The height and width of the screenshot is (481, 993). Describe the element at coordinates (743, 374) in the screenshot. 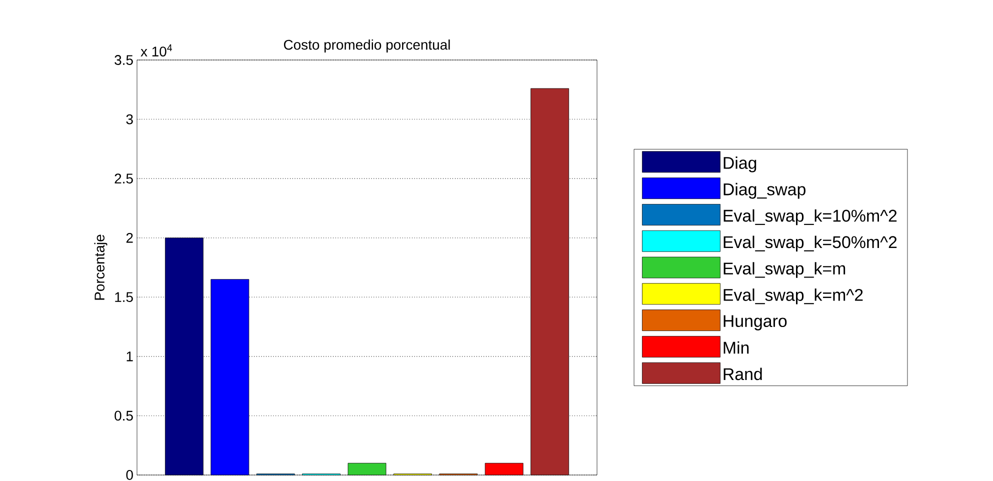

I see `legend-label: Rand` at that location.